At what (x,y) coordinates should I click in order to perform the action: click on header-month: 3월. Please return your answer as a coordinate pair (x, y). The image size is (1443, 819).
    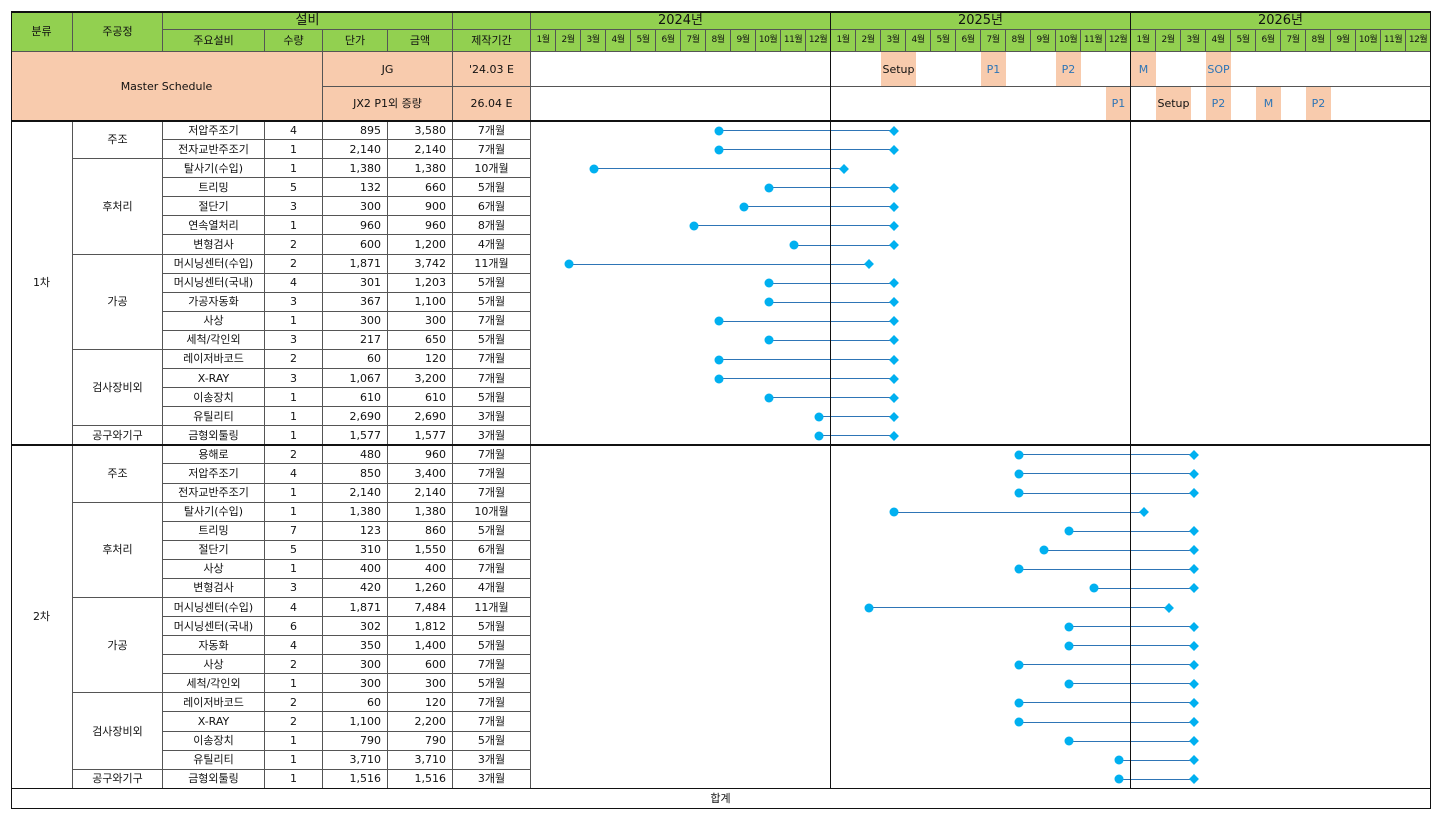
    Looking at the image, I should click on (1193, 41).